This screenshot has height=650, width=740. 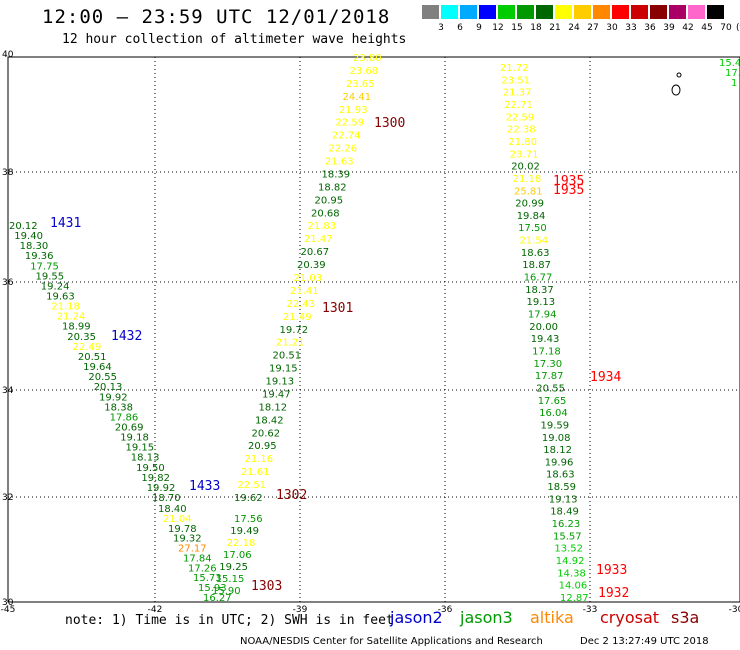 I want to click on latitude-tick-label: 36, so click(x=8, y=283).